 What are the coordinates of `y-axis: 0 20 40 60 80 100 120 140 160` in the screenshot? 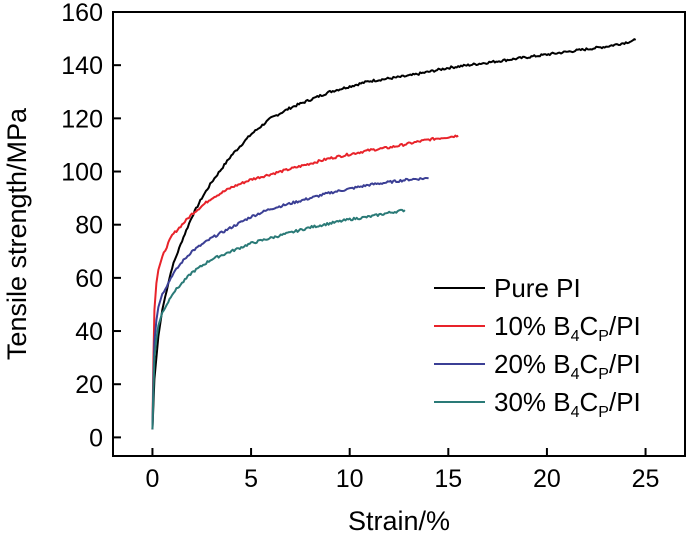 It's located at (91, 226).